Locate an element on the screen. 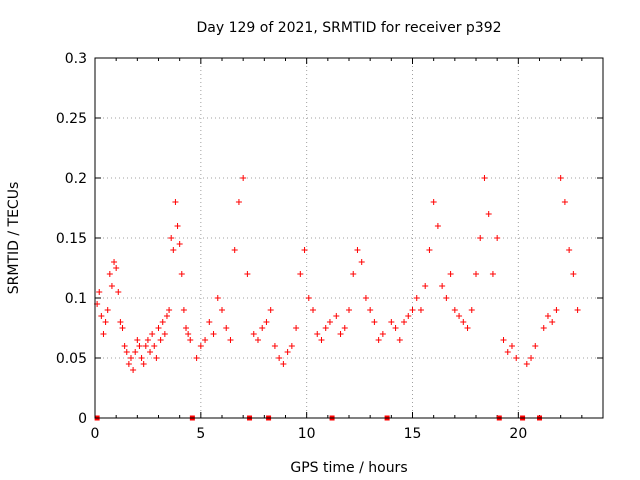  x-tick-label: 10 is located at coordinates (307, 434).